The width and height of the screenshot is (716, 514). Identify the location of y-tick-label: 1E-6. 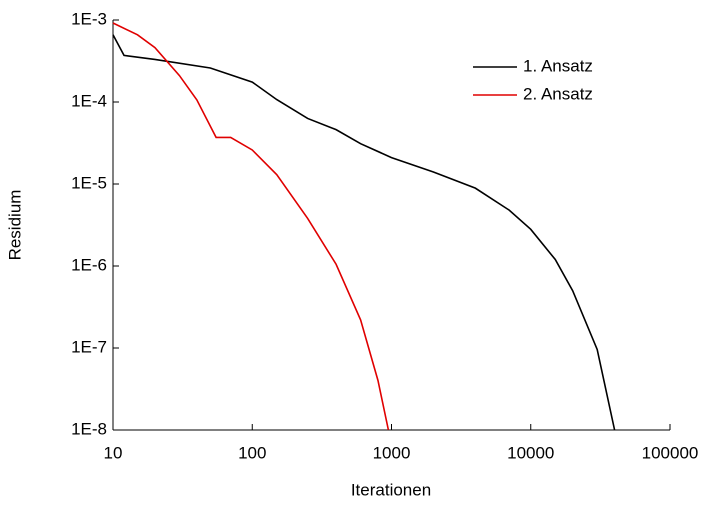
(89, 264).